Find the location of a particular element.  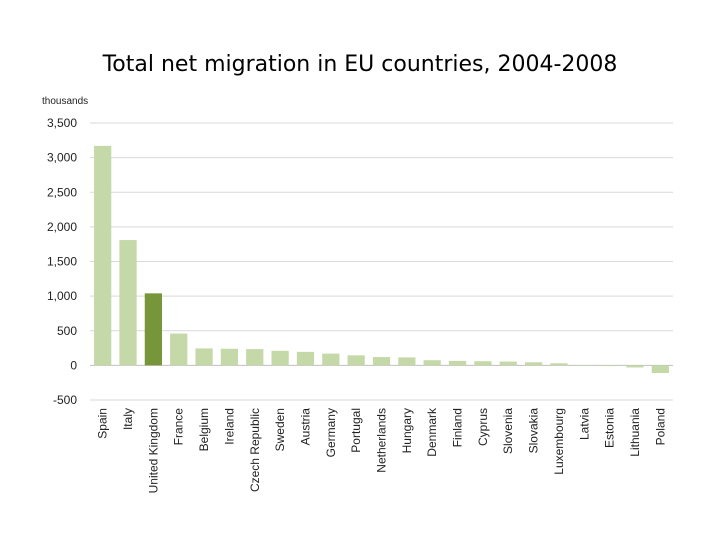

x-category-label: Latvia is located at coordinates (584, 424).